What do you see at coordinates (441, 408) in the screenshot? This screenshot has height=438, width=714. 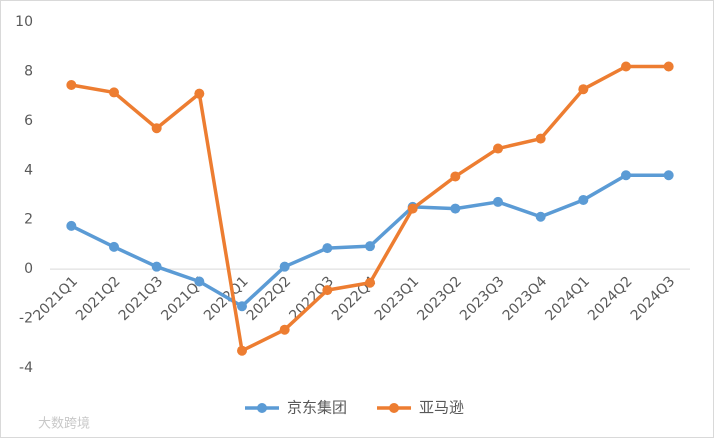 I see `legend-label: 亚马逊` at bounding box center [441, 408].